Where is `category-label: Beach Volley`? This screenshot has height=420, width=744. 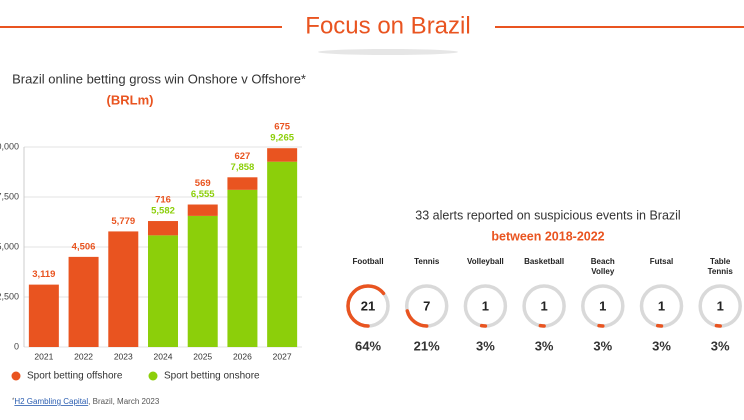 category-label: Beach Volley is located at coordinates (603, 266).